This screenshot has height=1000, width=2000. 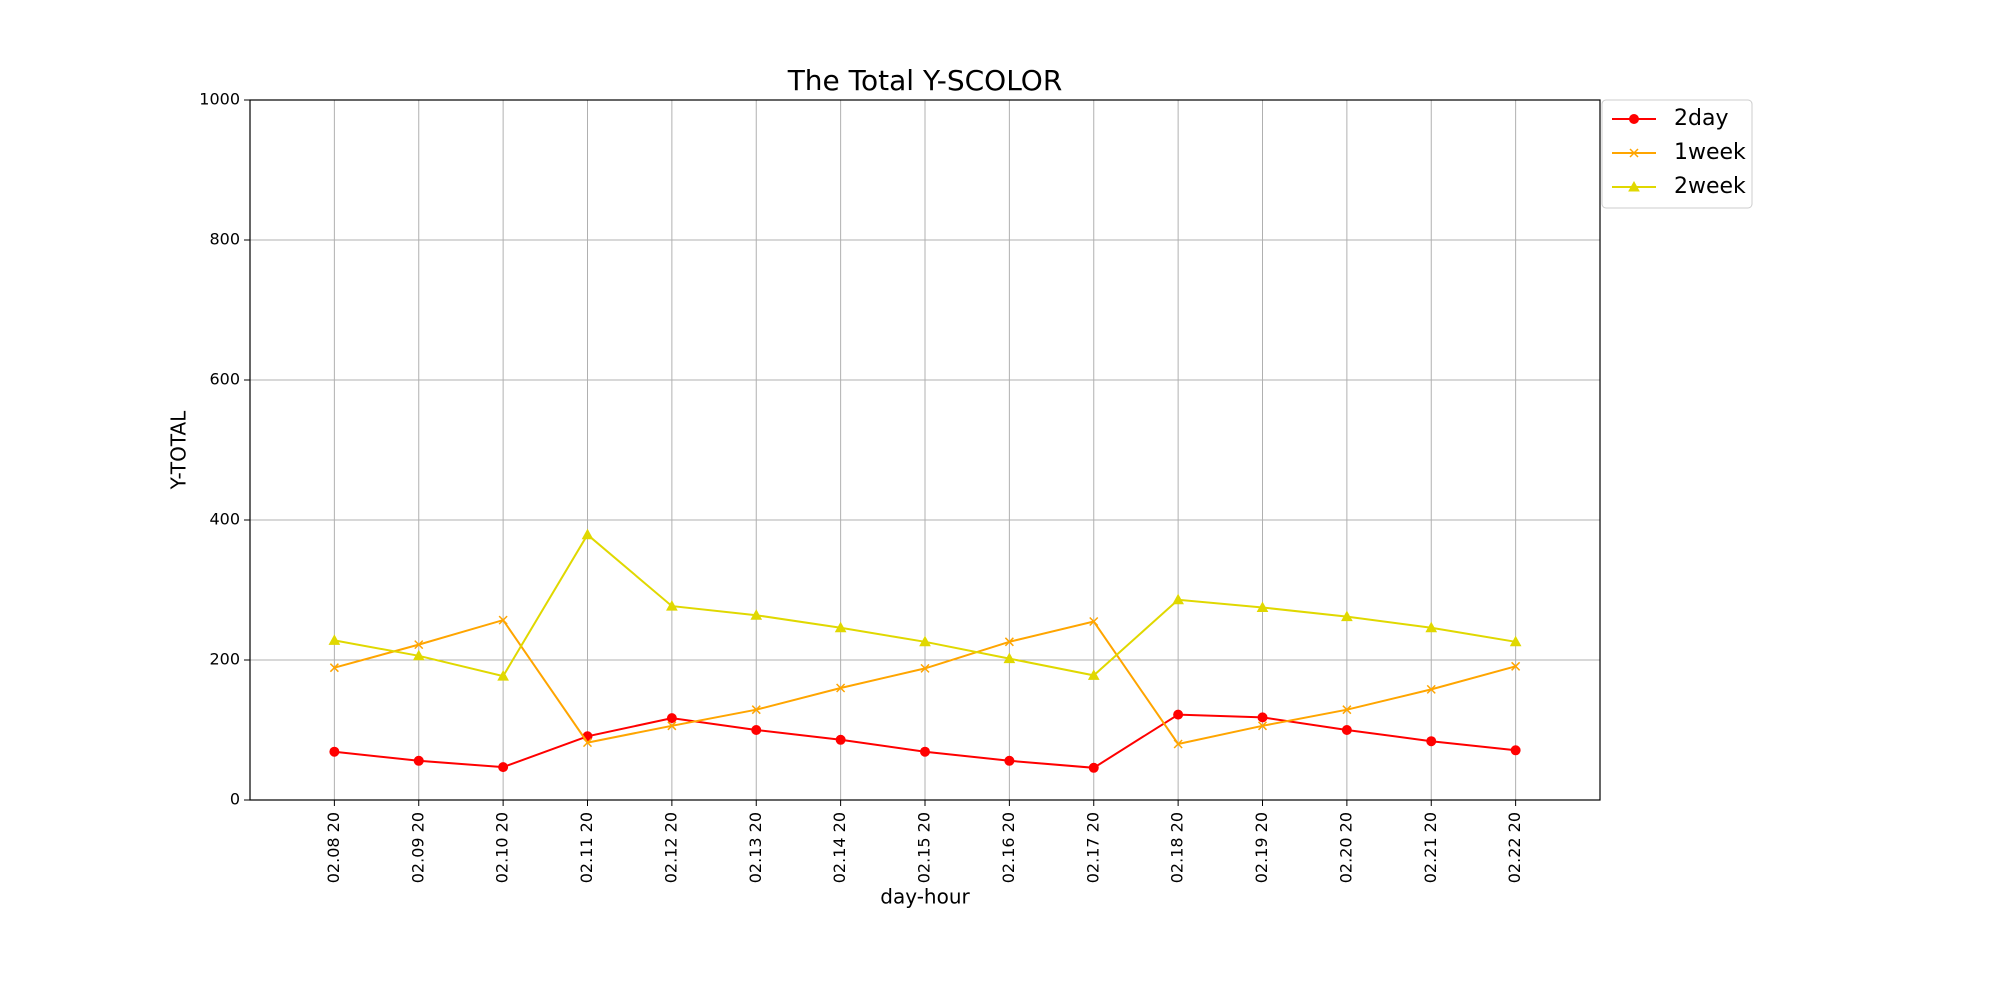 What do you see at coordinates (333, 847) in the screenshot?
I see `x-tick-label: 02.08 20` at bounding box center [333, 847].